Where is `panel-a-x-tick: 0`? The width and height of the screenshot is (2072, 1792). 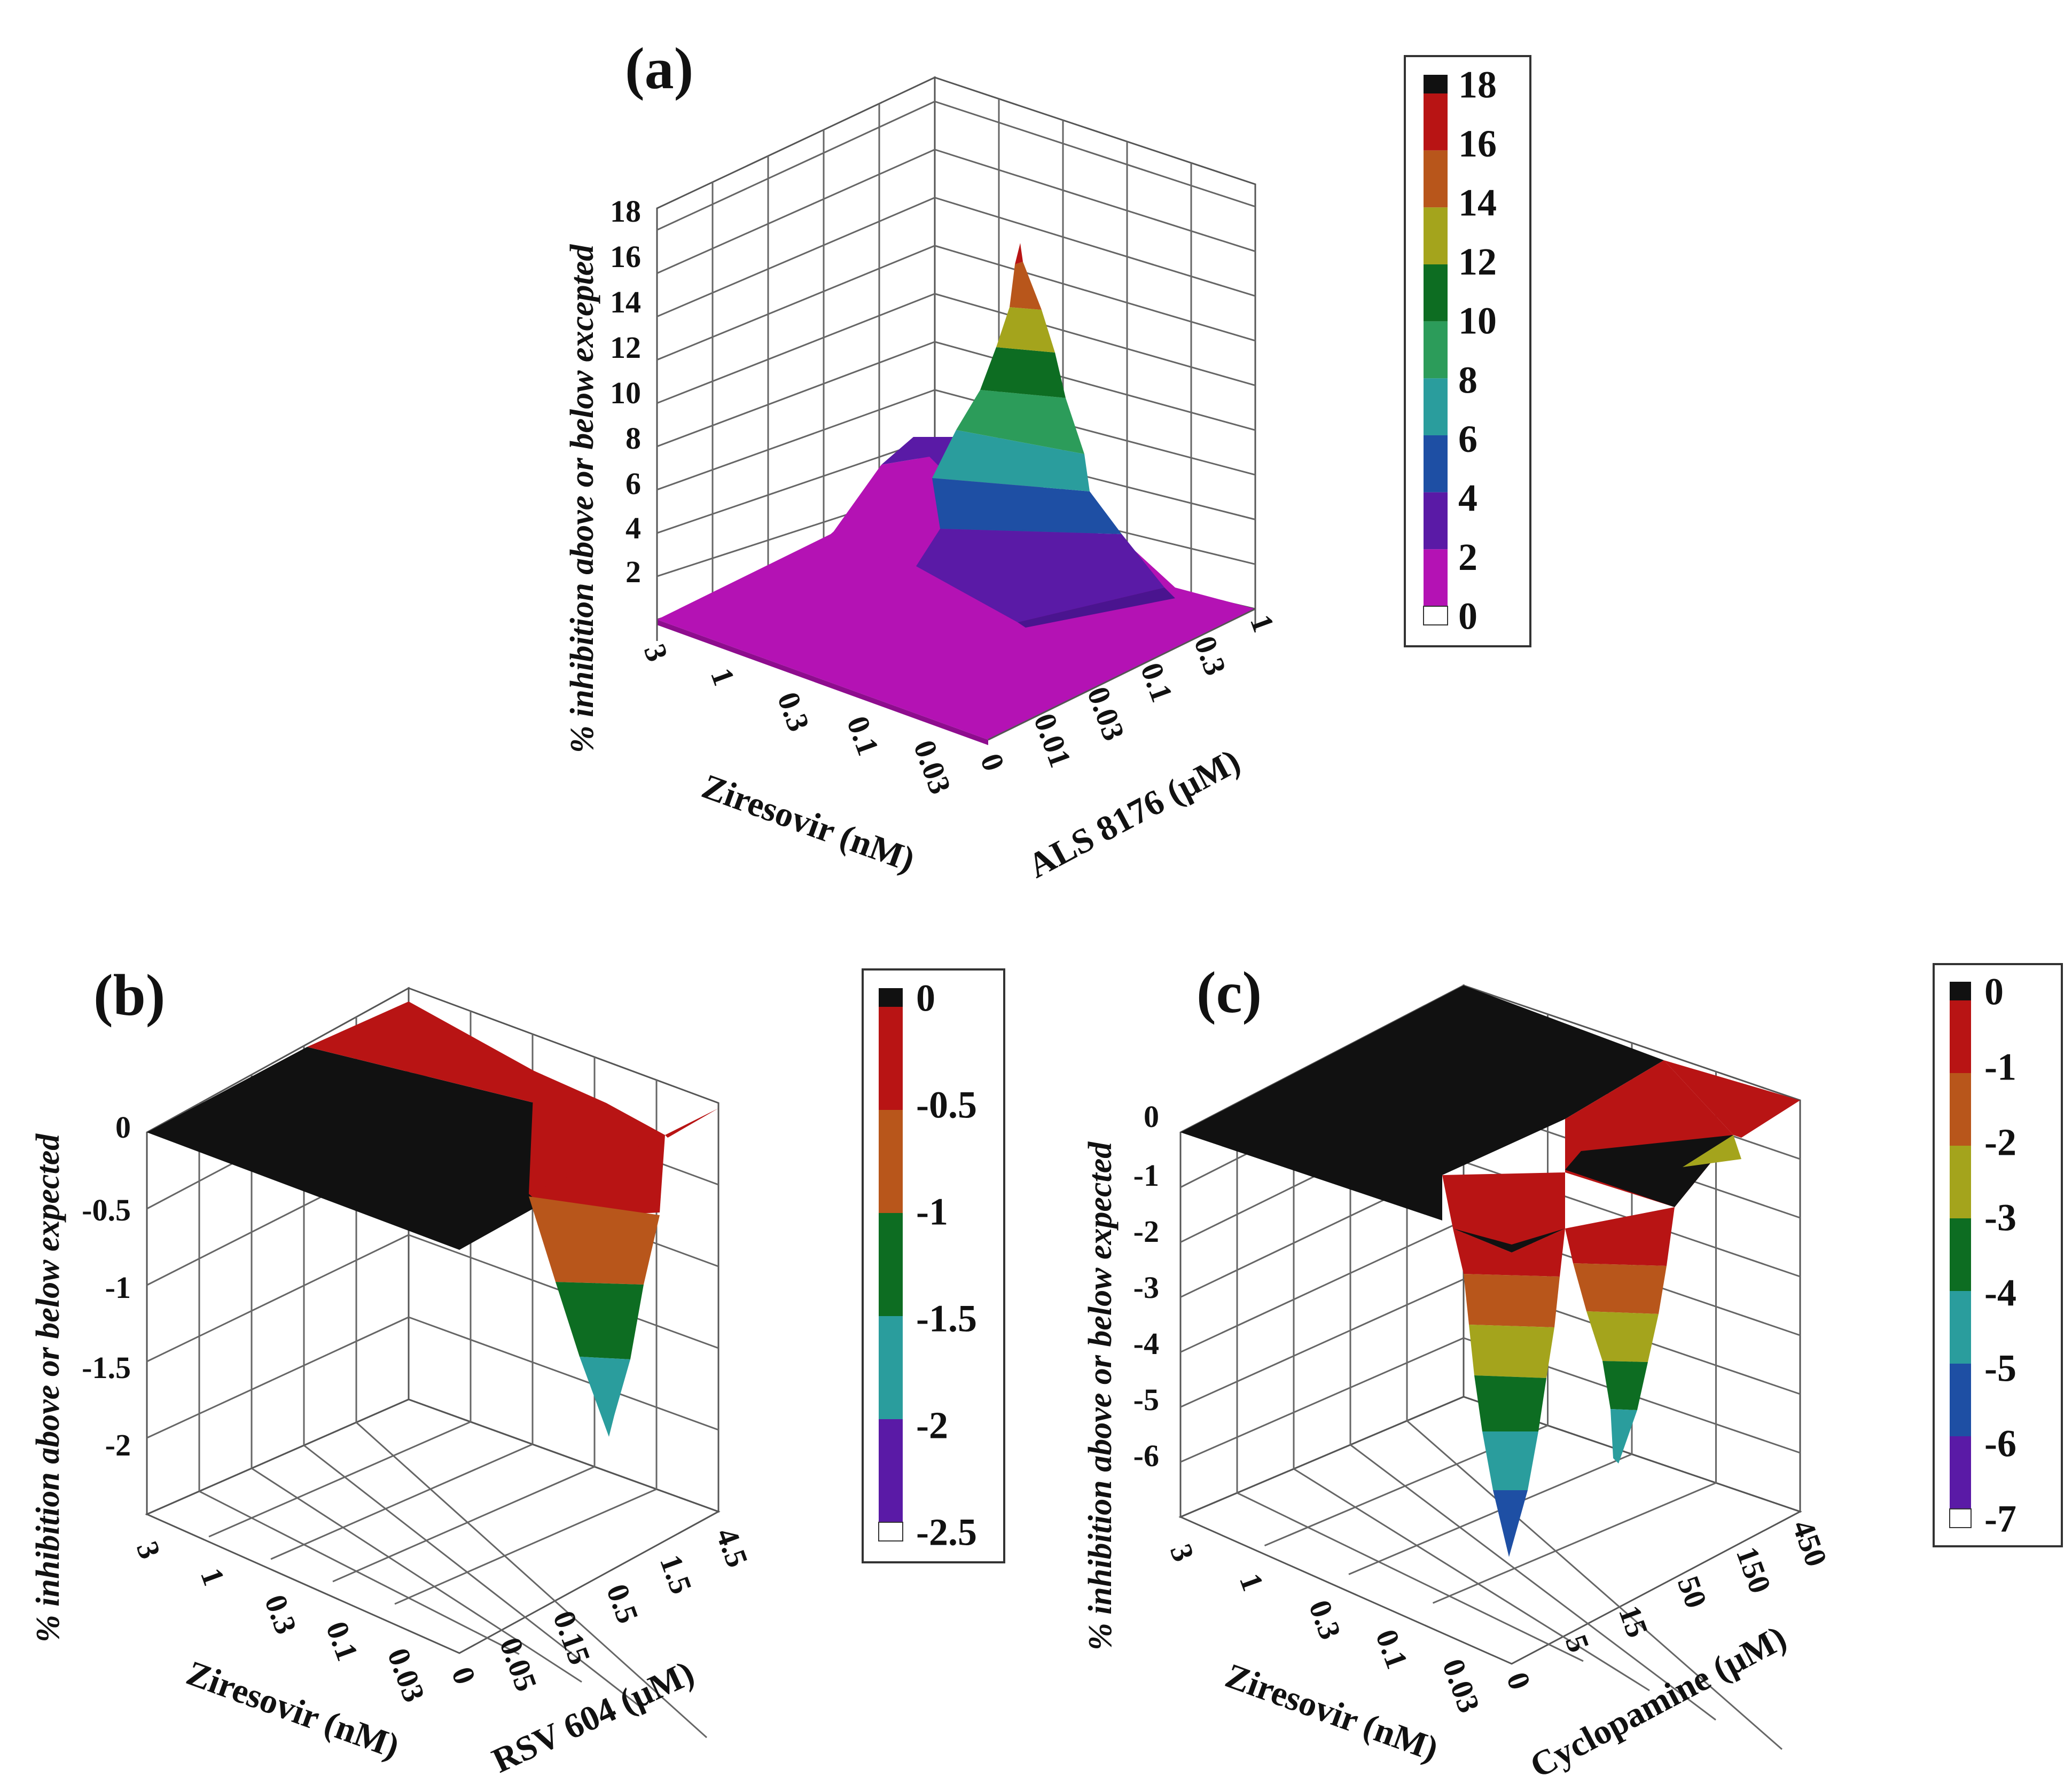 panel-a-x-tick: 0 is located at coordinates (993, 762).